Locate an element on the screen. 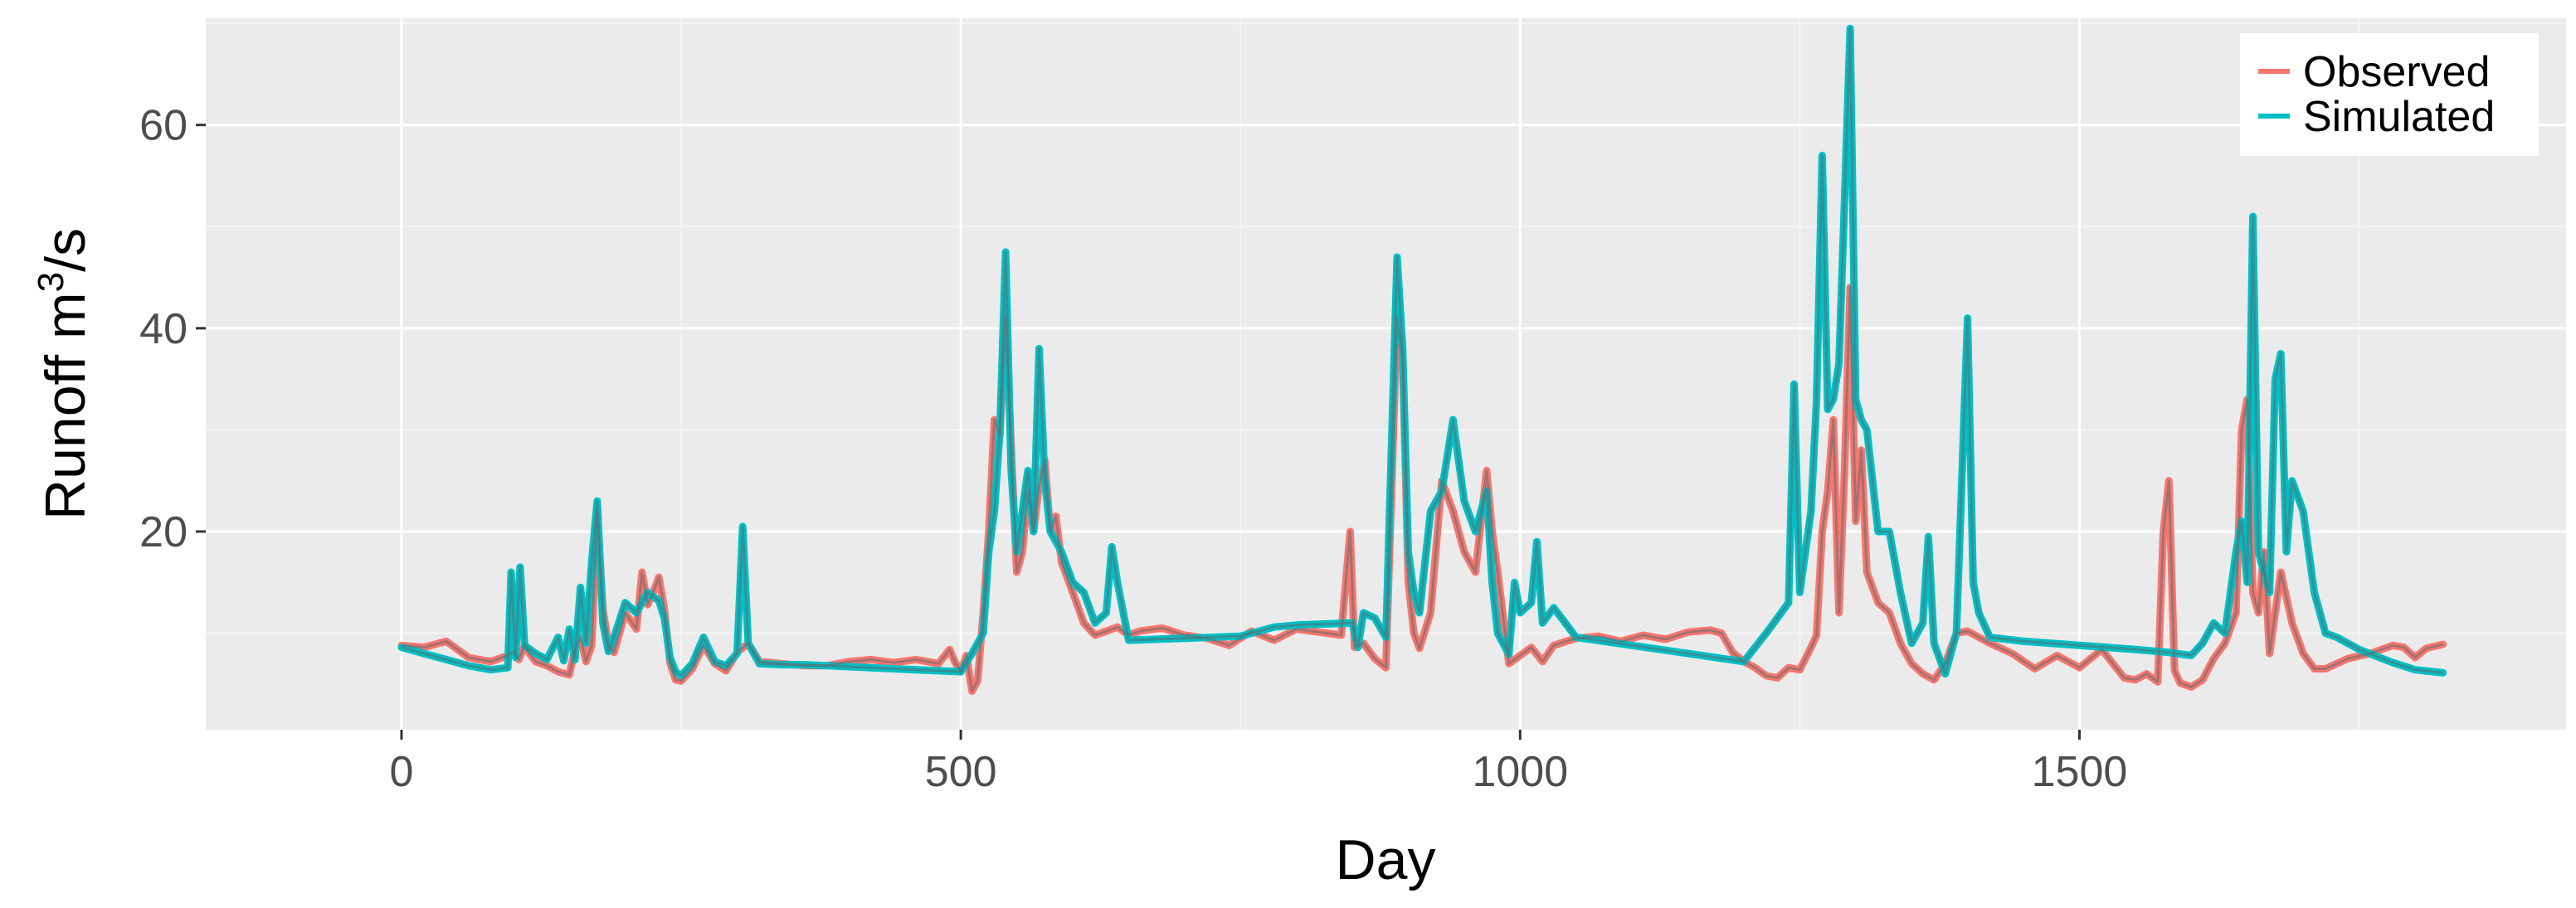 Image resolution: width=2576 pixels, height=908 pixels. y-axis-title: Runoff m3/s is located at coordinates (64, 374).